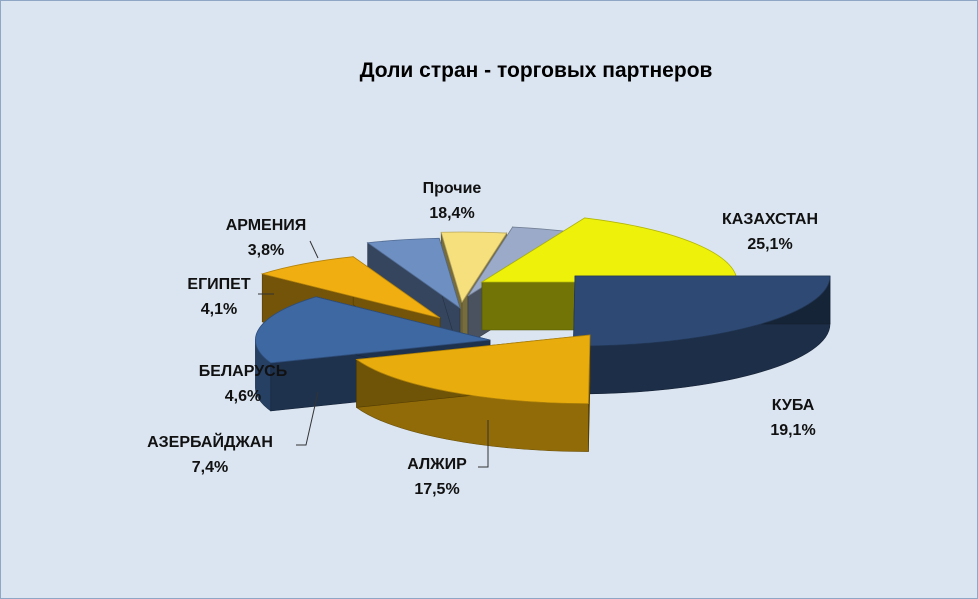 The image size is (978, 599). What do you see at coordinates (769, 244) in the screenshot?
I see `slice-value-label: 25,1%` at bounding box center [769, 244].